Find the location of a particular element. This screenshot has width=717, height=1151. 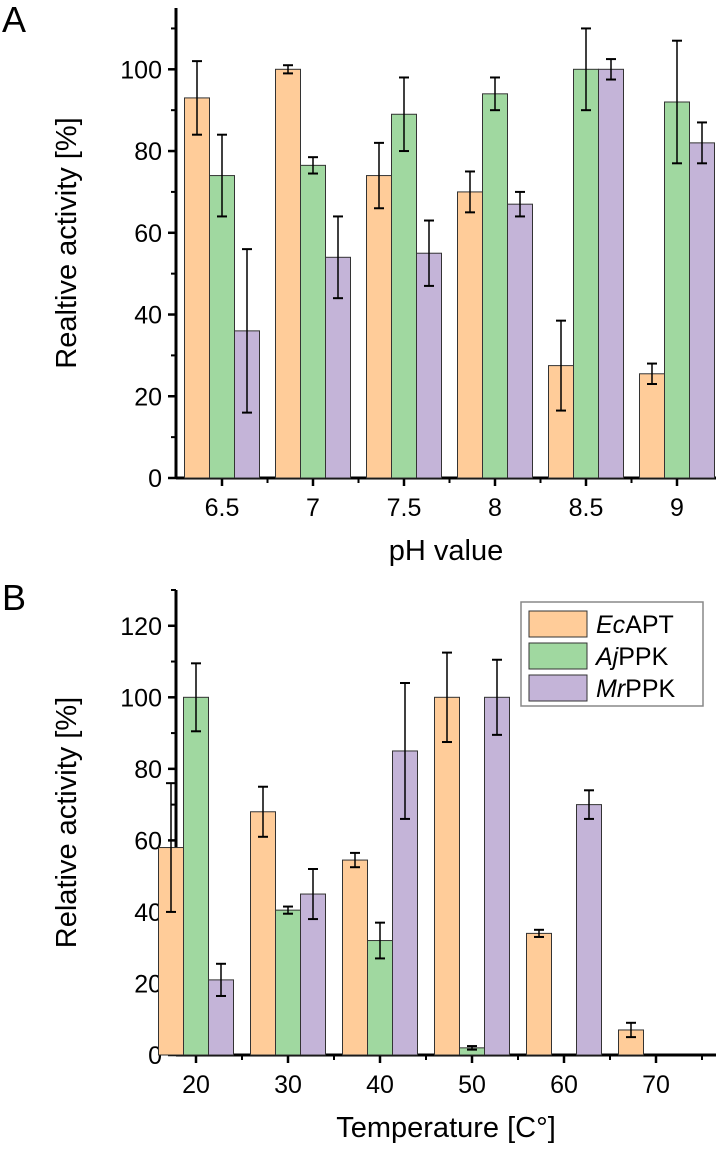

x-tick-label: 60 is located at coordinates (564, 1085).